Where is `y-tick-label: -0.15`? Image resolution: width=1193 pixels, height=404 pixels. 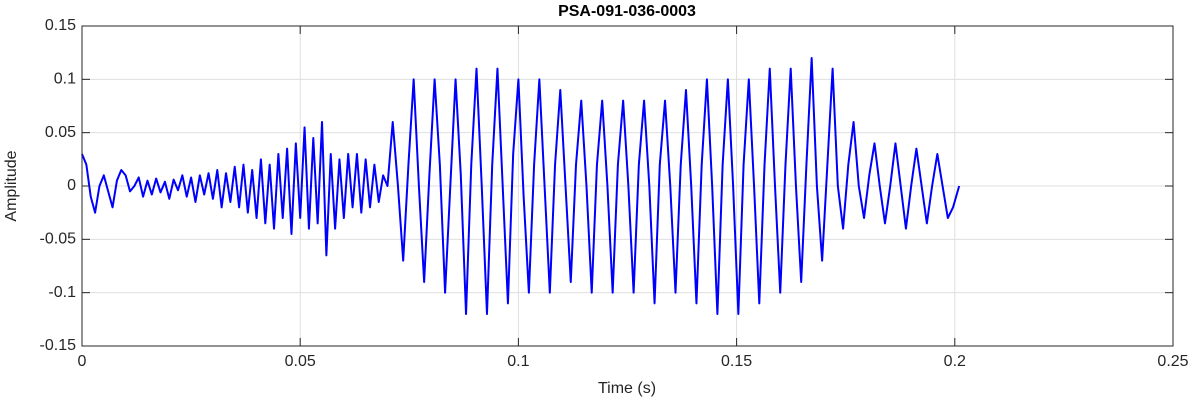 y-tick-label: -0.15 is located at coordinates (58, 345).